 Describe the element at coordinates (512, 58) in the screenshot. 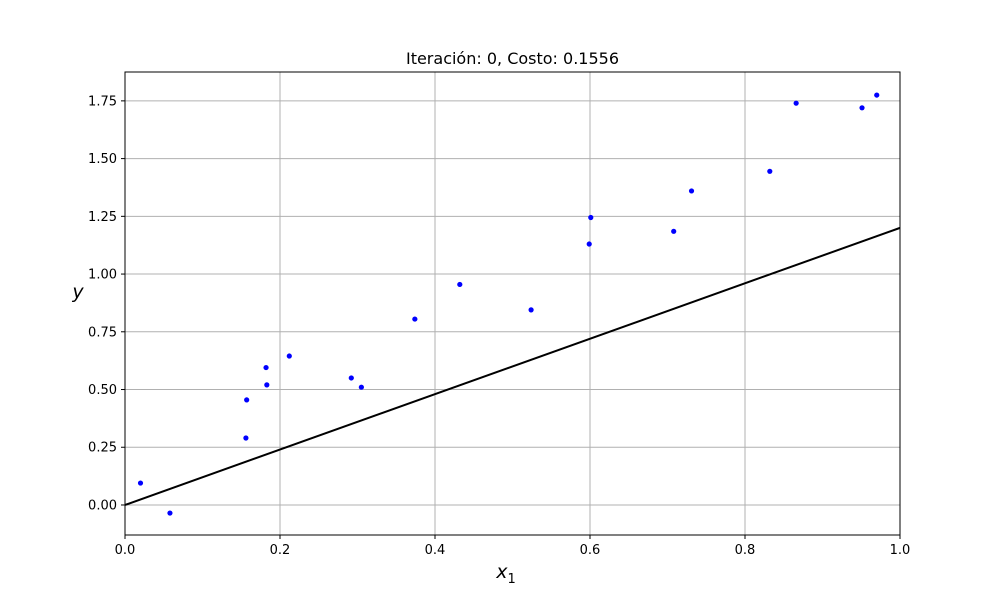

I see `chart-title: Iteración: 0, Costo: 0.1556` at that location.